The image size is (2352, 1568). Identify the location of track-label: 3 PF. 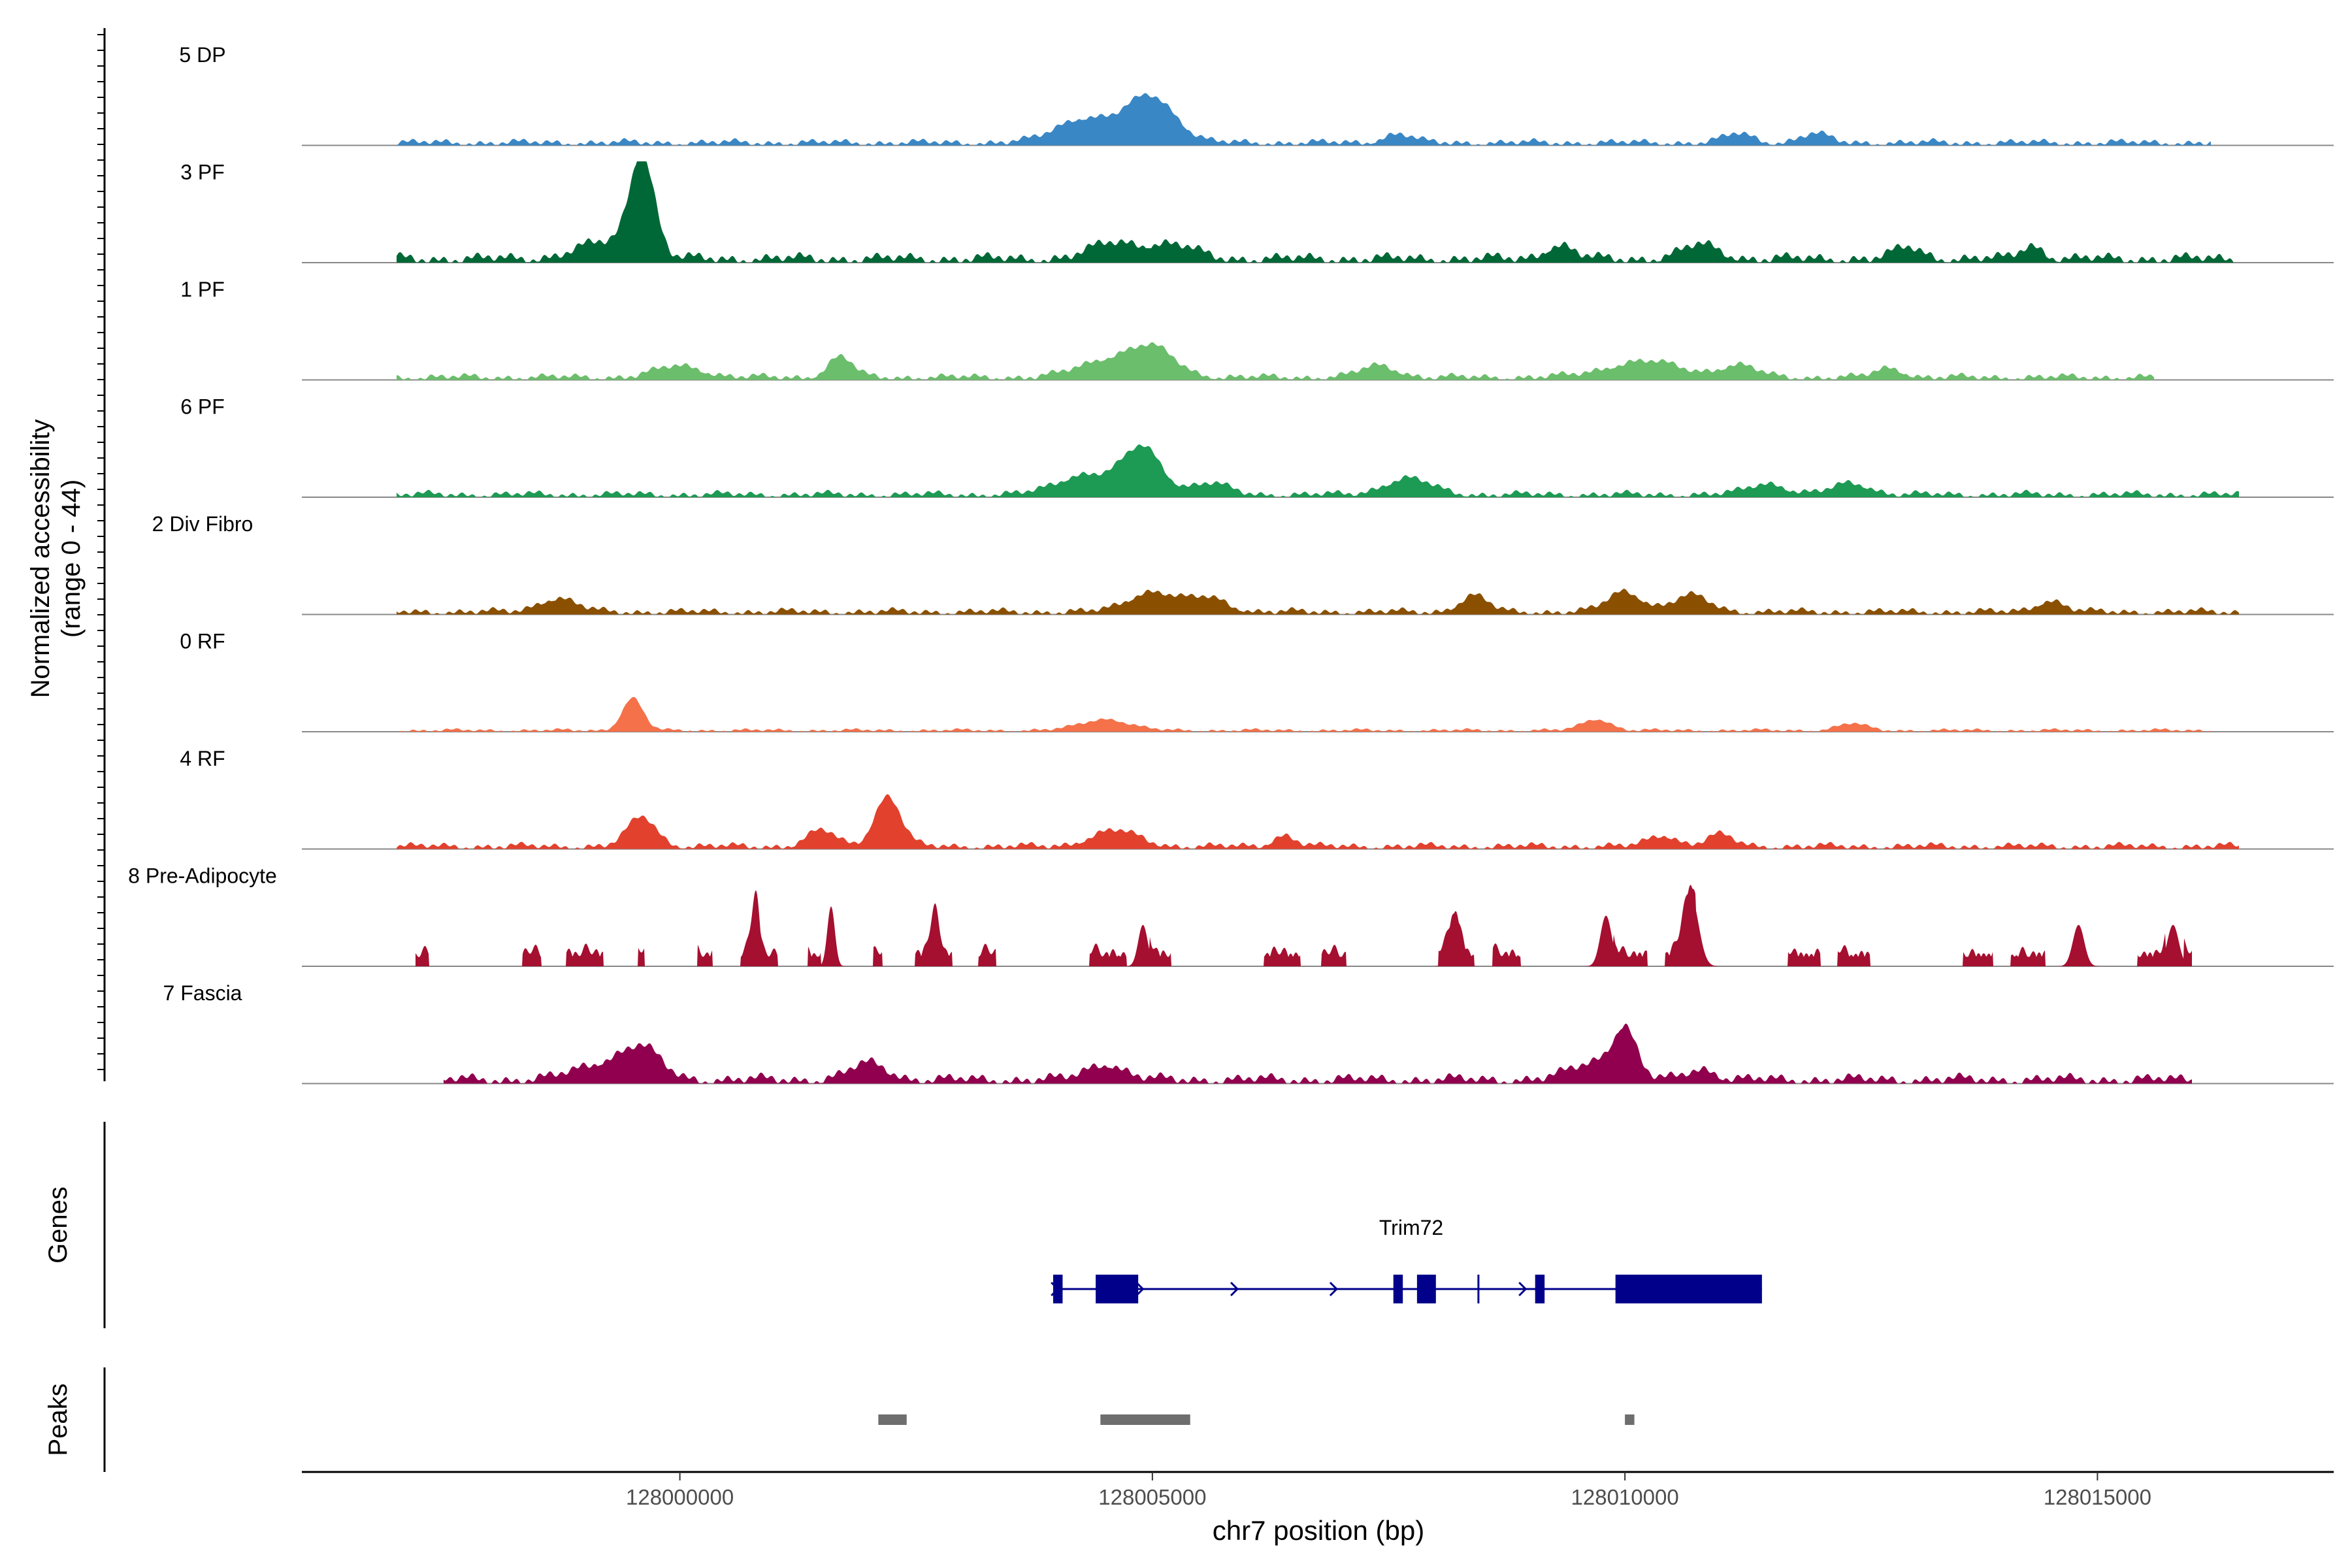
(202, 172).